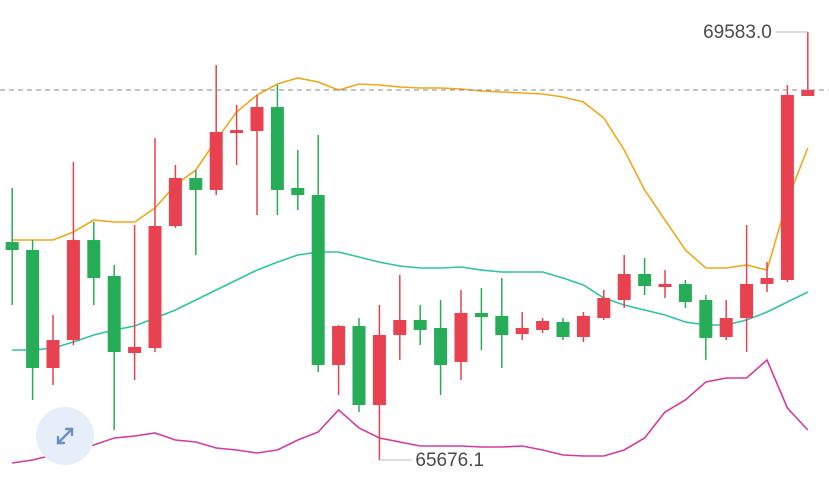 Image resolution: width=829 pixels, height=485 pixels. Describe the element at coordinates (737, 32) in the screenshot. I see `annotation-label: 69583.0` at that location.